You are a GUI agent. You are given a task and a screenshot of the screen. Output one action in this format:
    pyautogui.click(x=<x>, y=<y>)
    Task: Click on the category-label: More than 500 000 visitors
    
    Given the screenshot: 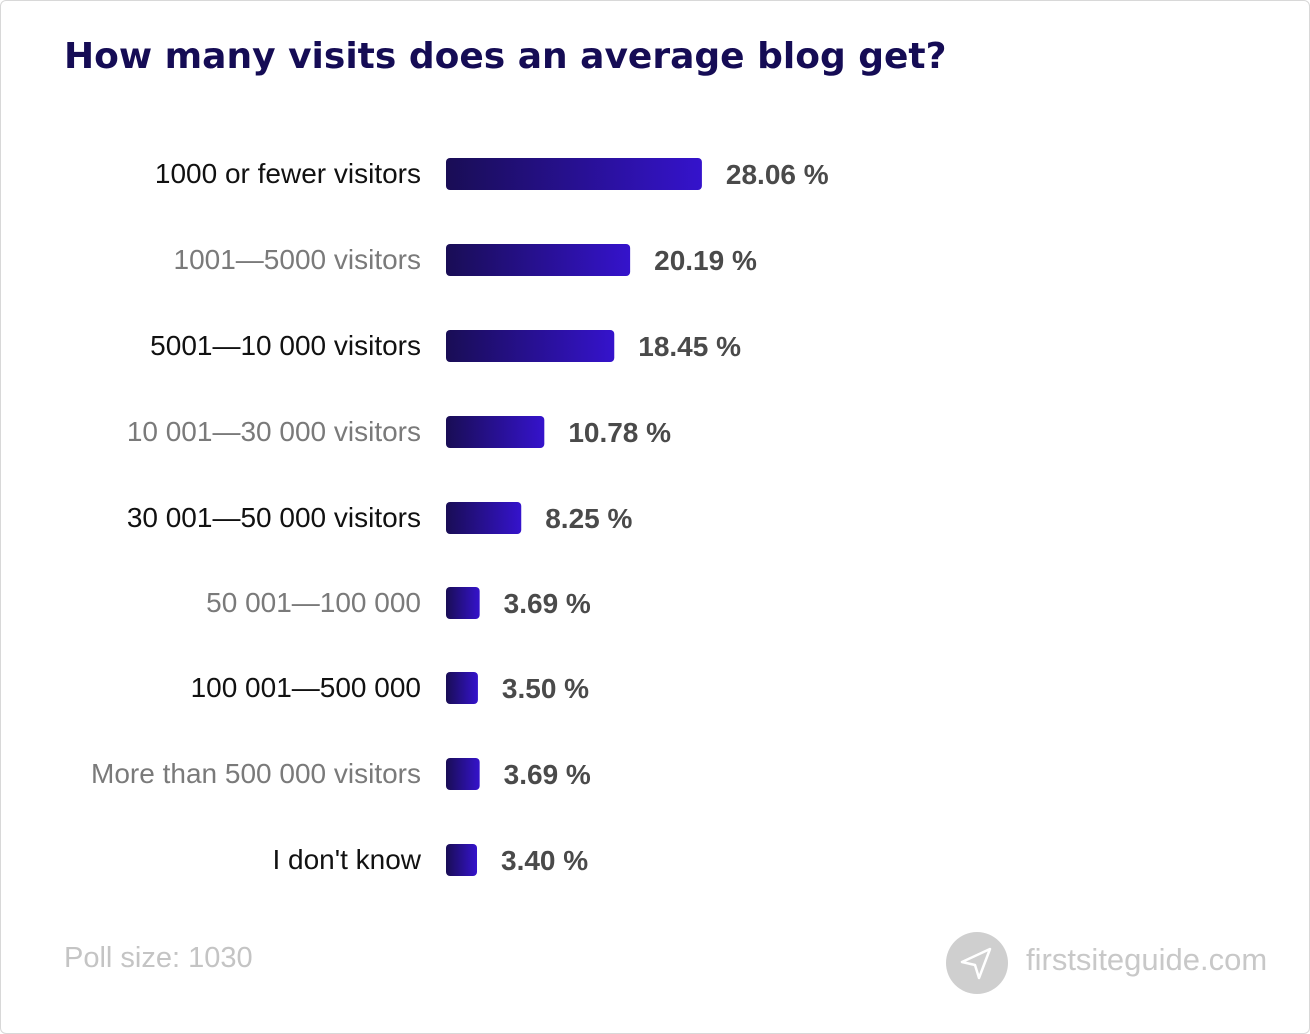 What is the action you would take?
    pyautogui.click(x=256, y=773)
    